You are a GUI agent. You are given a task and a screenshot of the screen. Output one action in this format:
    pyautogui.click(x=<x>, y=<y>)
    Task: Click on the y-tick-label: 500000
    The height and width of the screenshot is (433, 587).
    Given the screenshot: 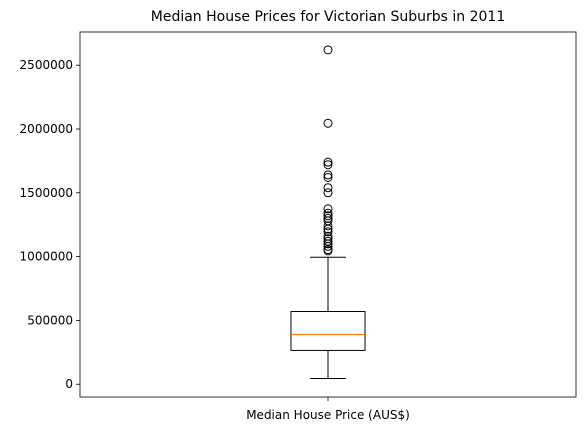 What is the action you would take?
    pyautogui.click(x=50, y=320)
    